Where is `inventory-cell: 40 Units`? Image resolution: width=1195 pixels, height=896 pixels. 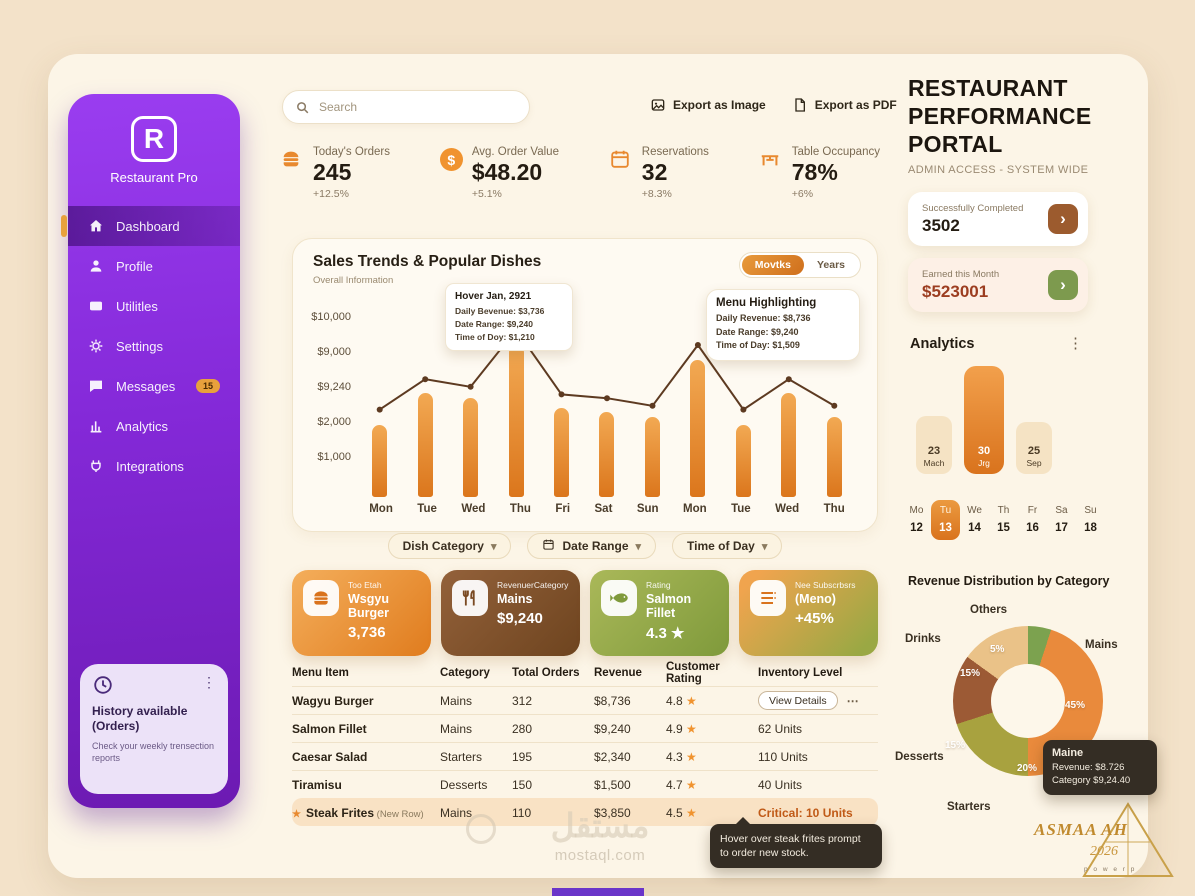
inventory-cell: 40 Units is located at coordinates (818, 785).